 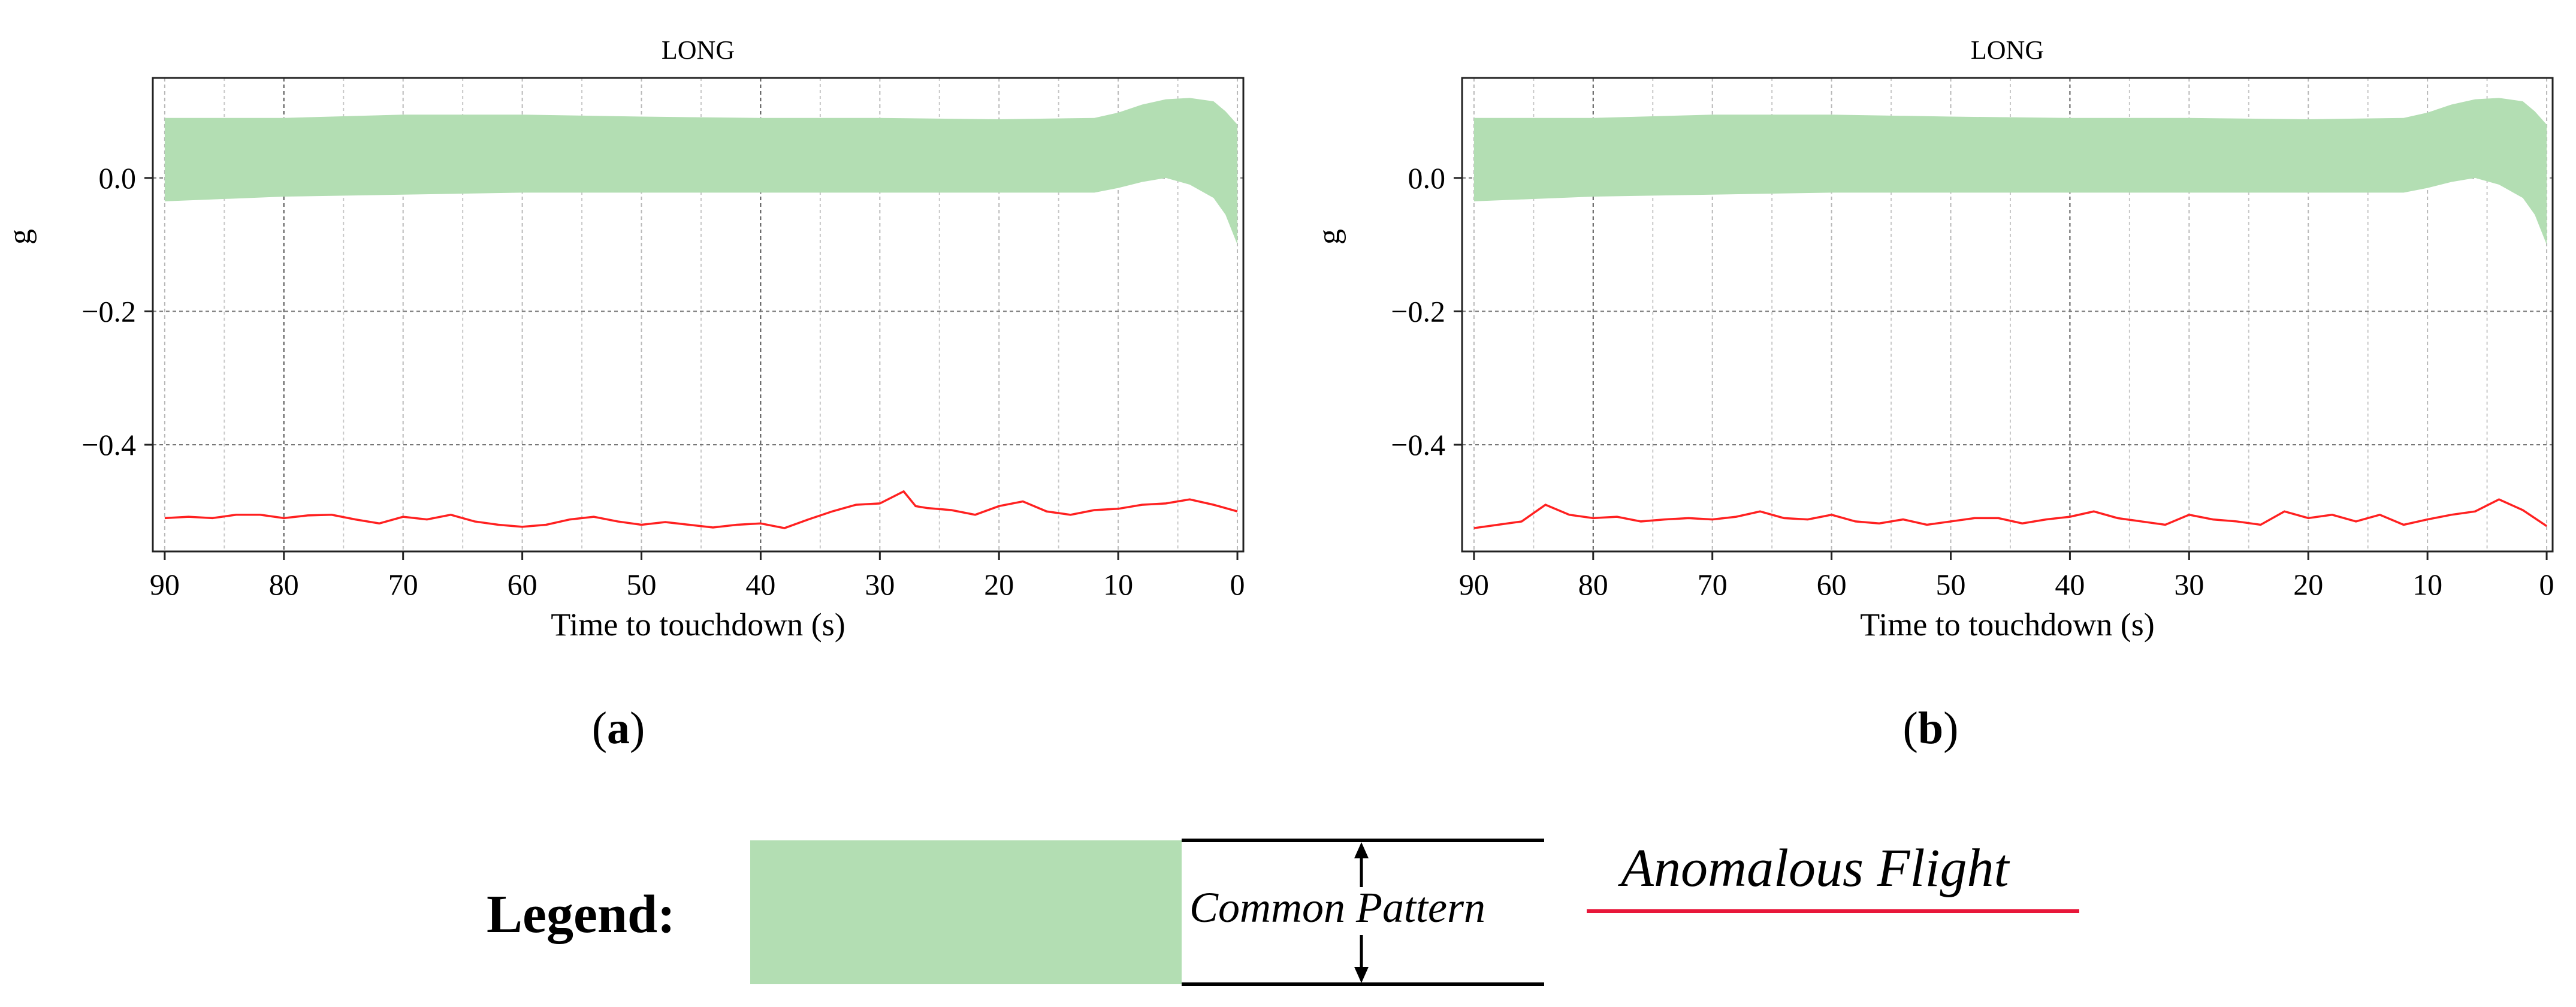 I want to click on legend-arrow-up-icon, so click(x=1362, y=850).